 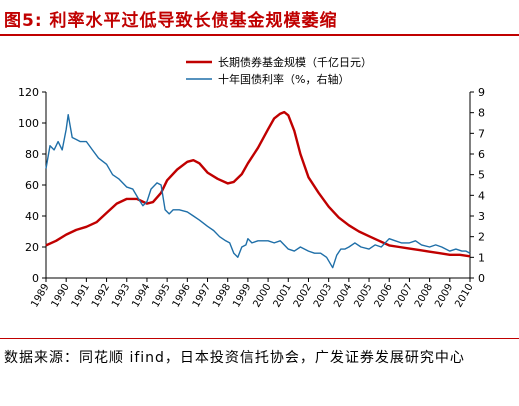 What do you see at coordinates (28, 92) in the screenshot?
I see `left-tick-label: 120` at bounding box center [28, 92].